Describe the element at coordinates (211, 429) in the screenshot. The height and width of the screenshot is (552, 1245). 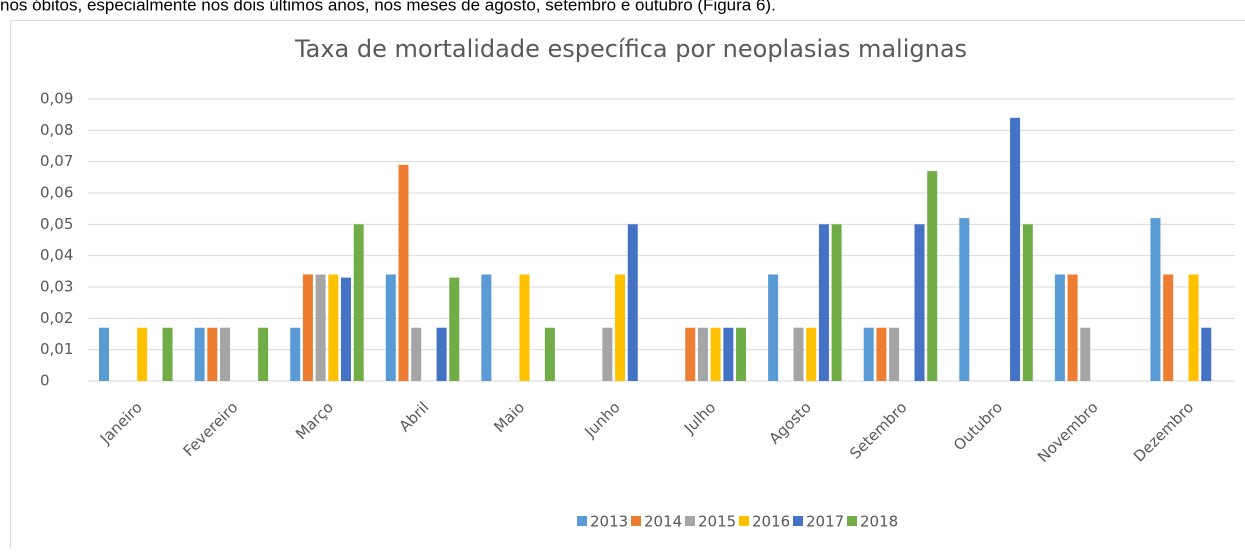
I see `x-tick-label: Fevereiro` at that location.